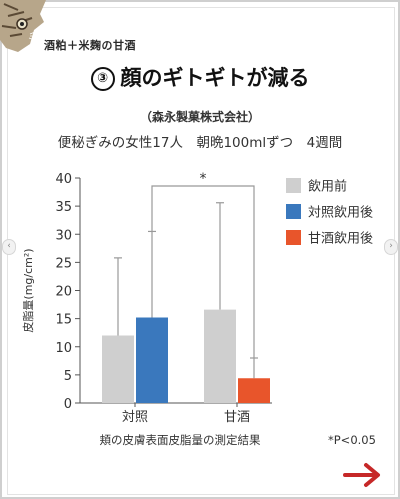  I want to click on bracket-line, so click(203, 271).